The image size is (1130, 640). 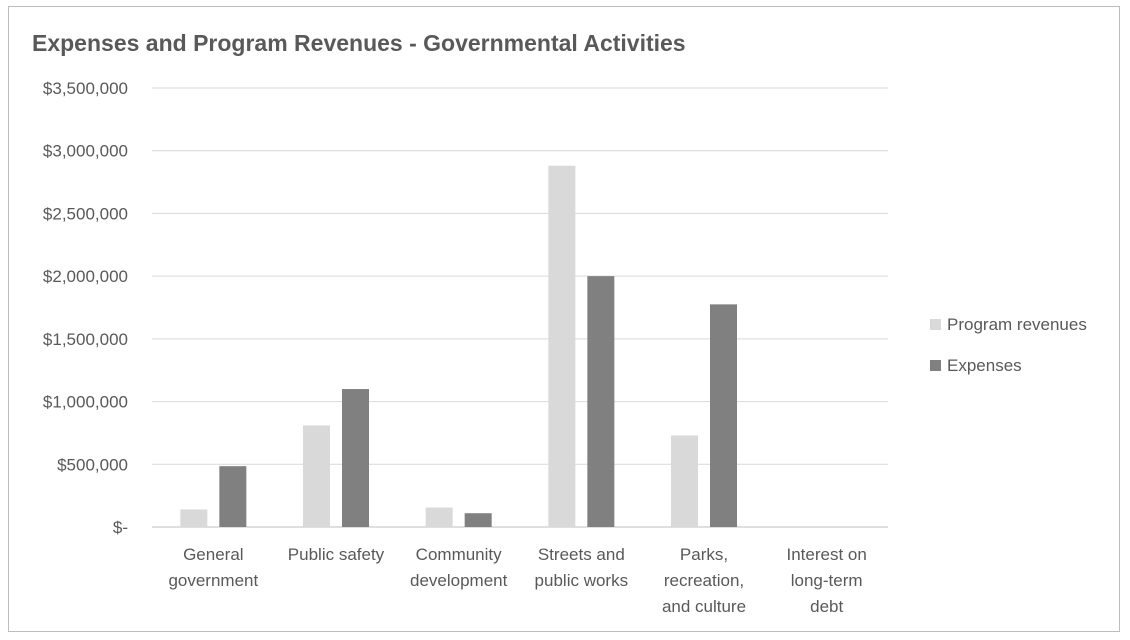 I want to click on x-tick-label: Community development, so click(x=459, y=567).